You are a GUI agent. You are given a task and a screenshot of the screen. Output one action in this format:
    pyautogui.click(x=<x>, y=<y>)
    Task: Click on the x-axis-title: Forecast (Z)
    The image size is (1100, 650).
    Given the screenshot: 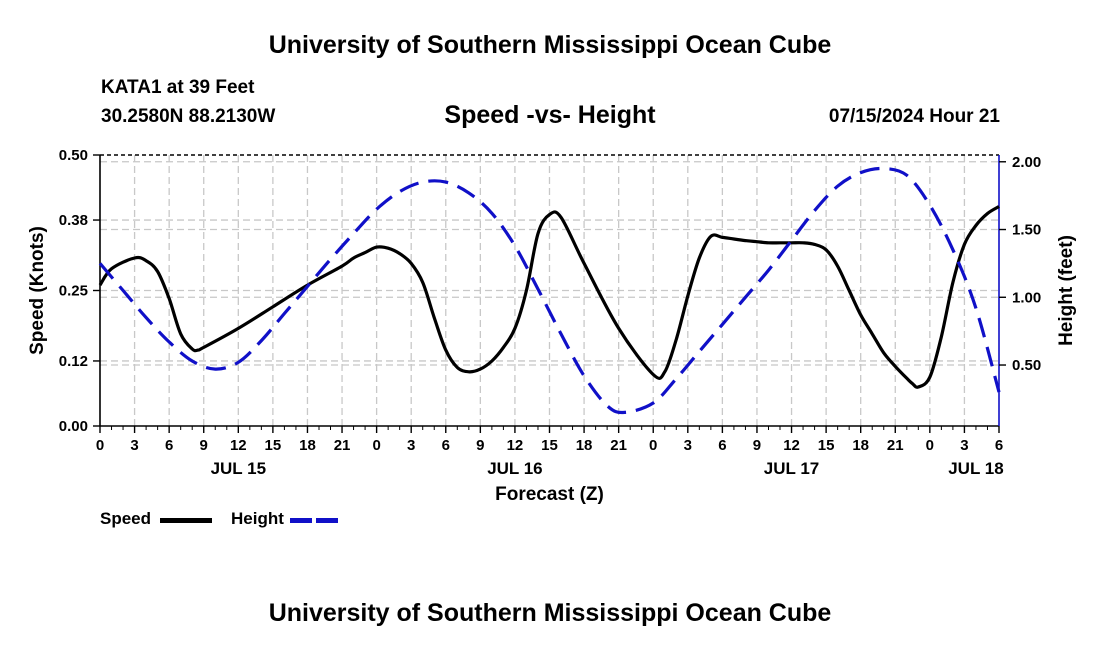 What is the action you would take?
    pyautogui.click(x=549, y=494)
    